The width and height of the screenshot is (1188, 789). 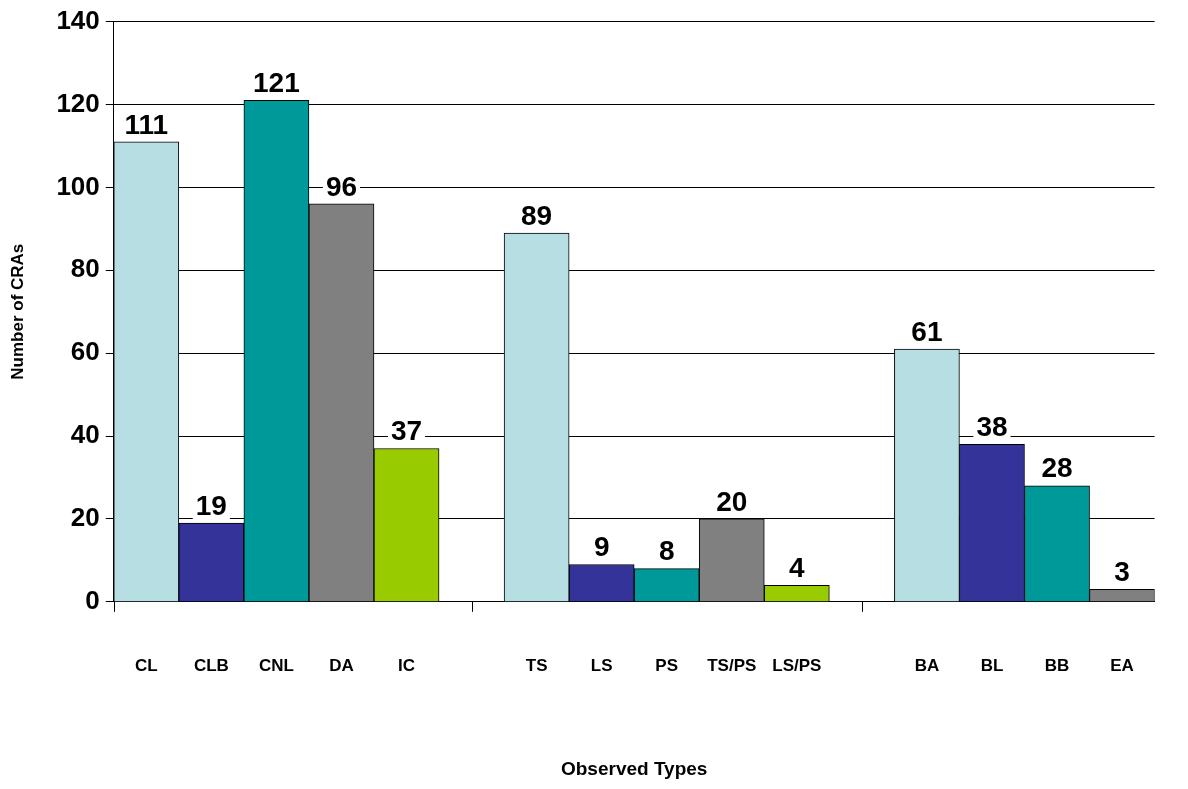 I want to click on x-tick-label: BA, so click(x=927, y=665).